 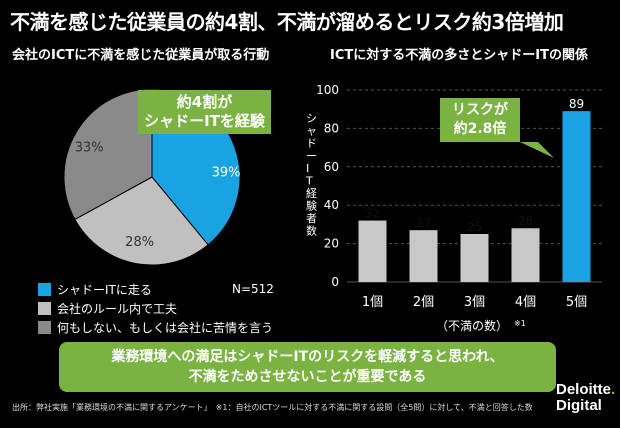 What do you see at coordinates (537, 150) in the screenshot?
I see `bar-callout-pointer` at bounding box center [537, 150].